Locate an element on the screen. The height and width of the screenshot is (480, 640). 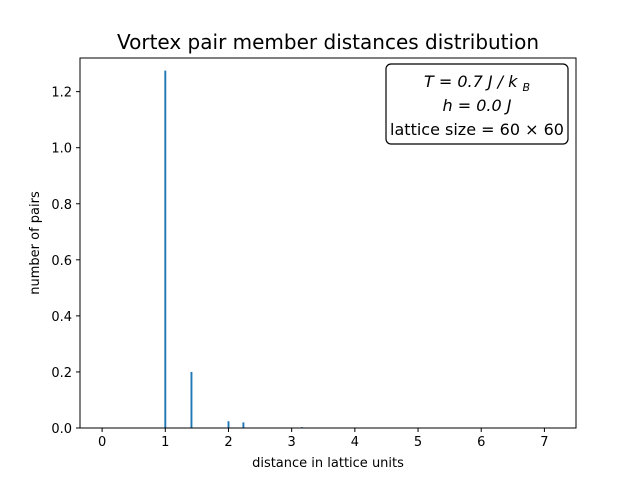
x-tick-label-0: 0 is located at coordinates (102, 442).